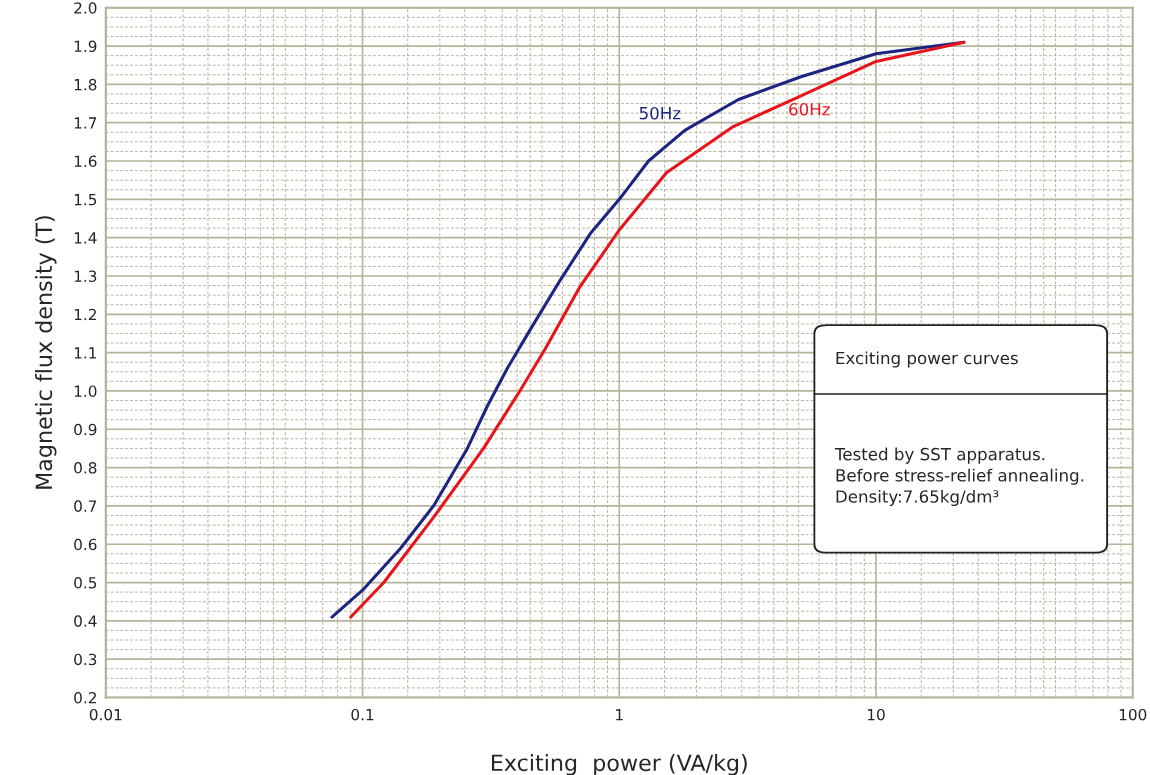 The image size is (1150, 775). I want to click on y-tick-label: 0.8, so click(85, 468).